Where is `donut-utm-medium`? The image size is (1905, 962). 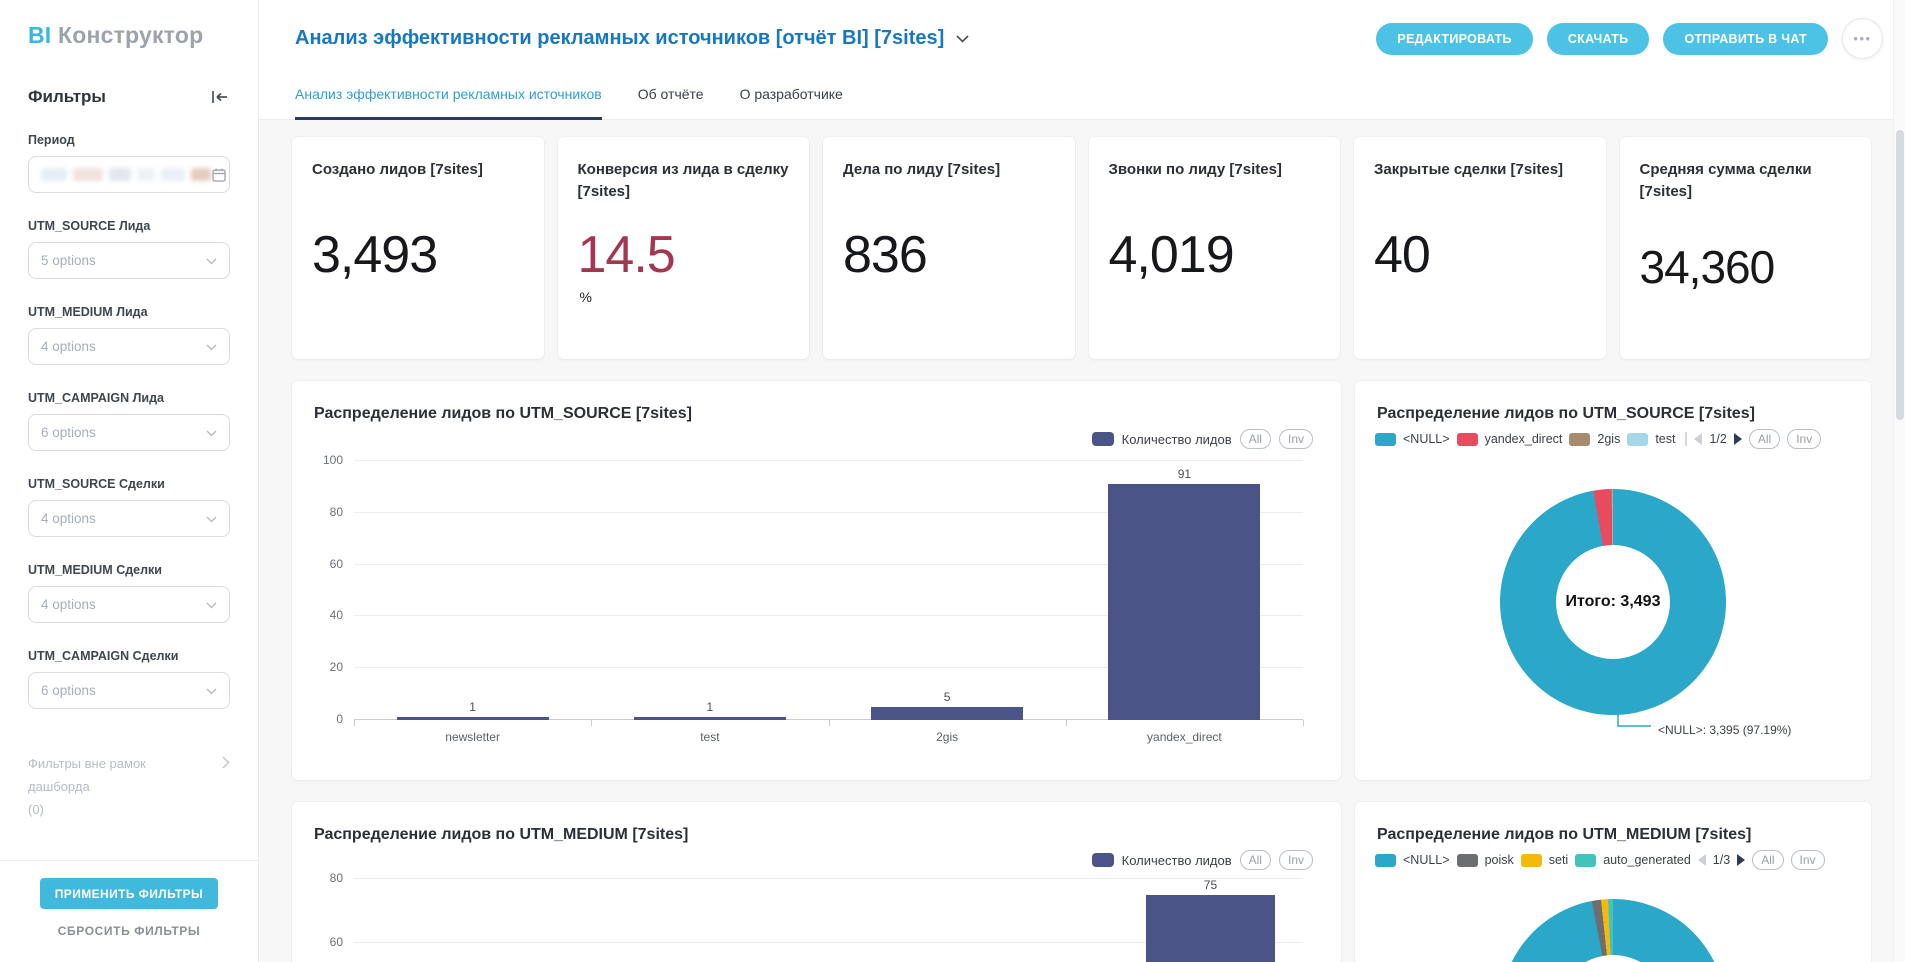 donut-utm-medium is located at coordinates (1613, 930).